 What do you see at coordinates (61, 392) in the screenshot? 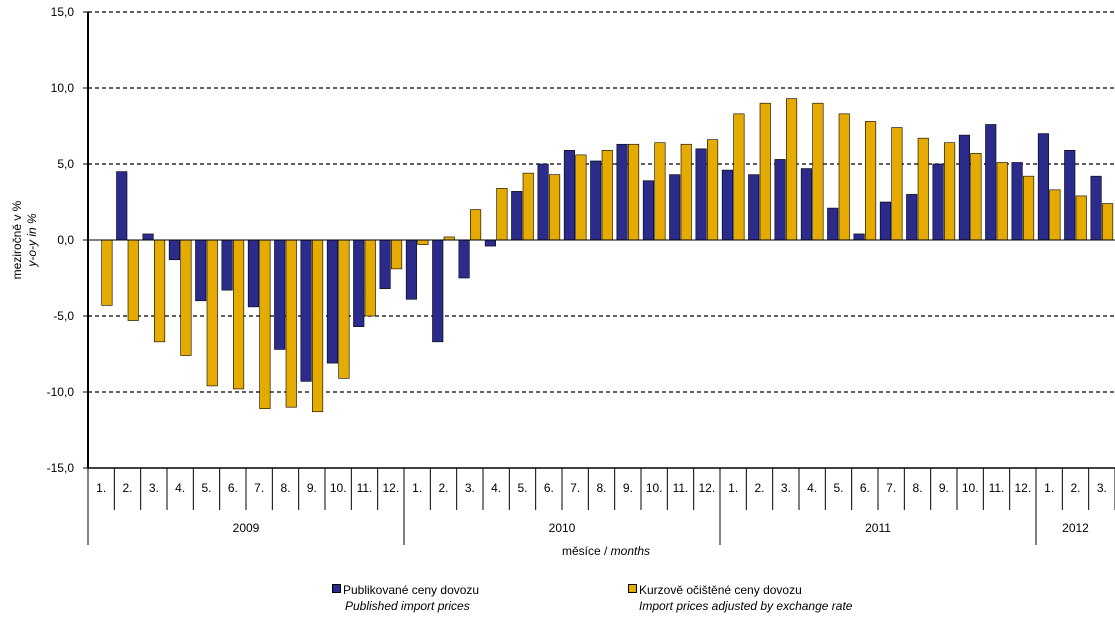
I see `y-tick-label: -10,0` at bounding box center [61, 392].